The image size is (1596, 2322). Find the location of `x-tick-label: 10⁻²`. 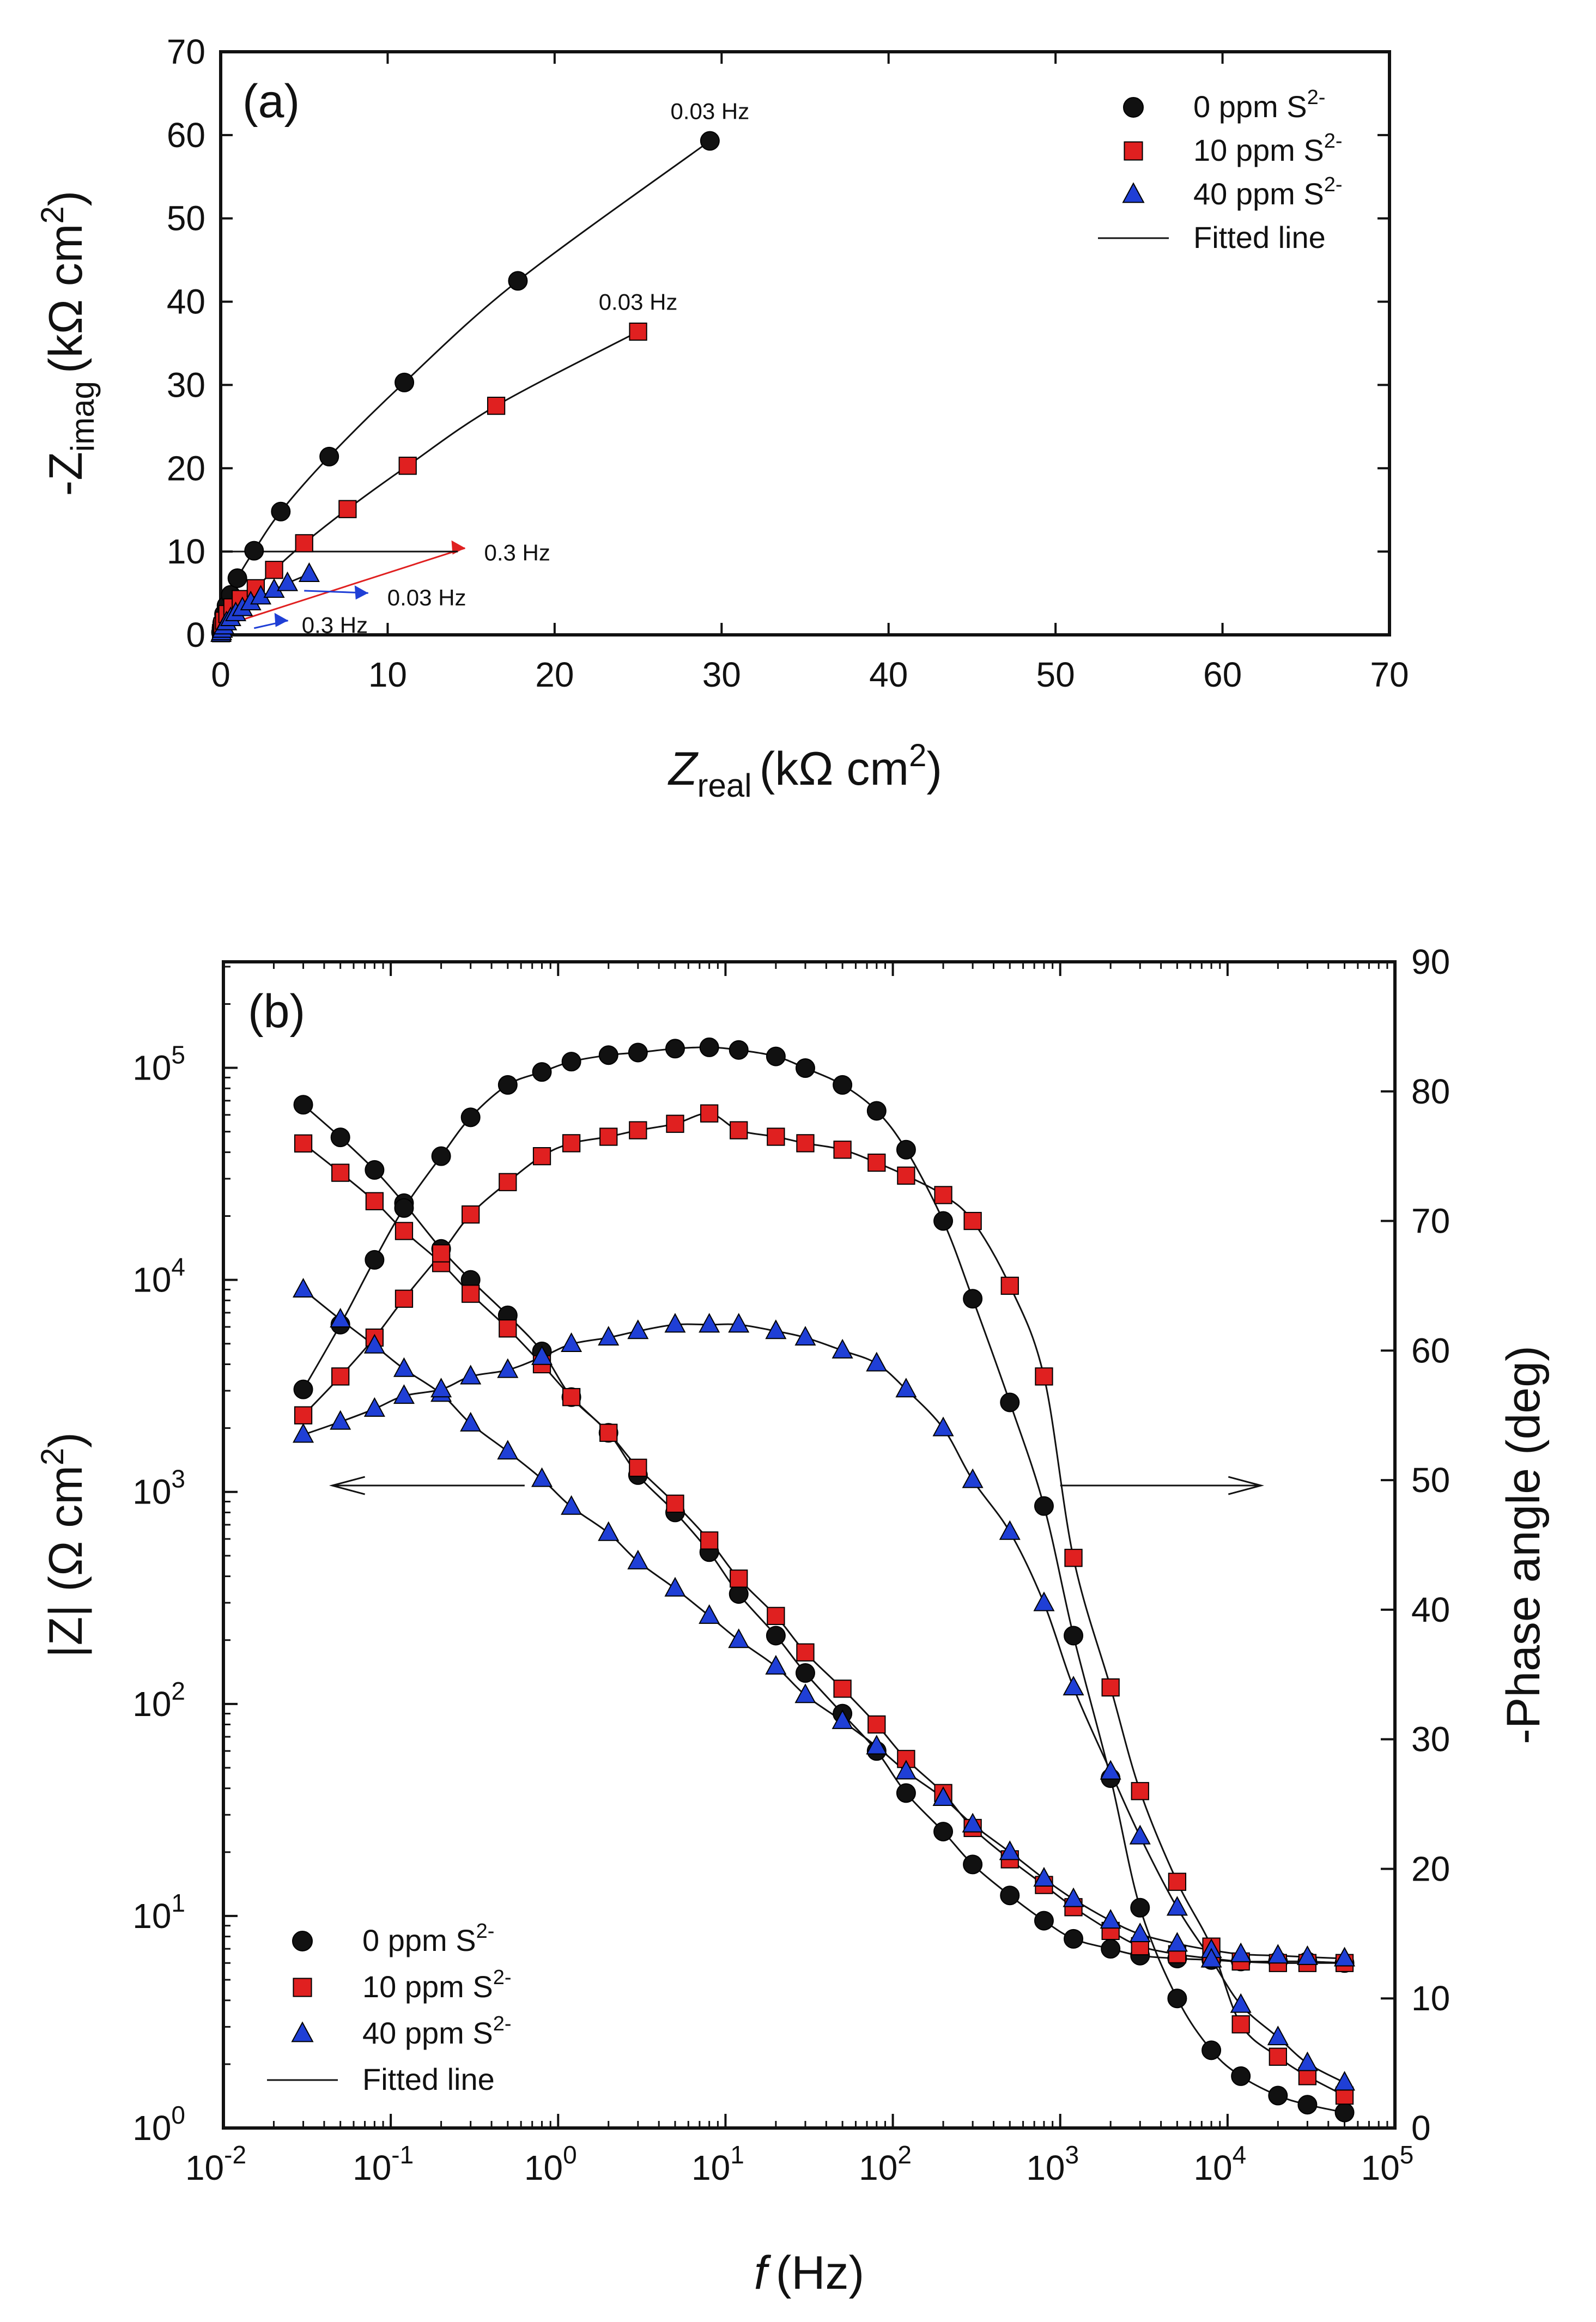

x-tick-label: 10⁻² is located at coordinates (215, 2164).